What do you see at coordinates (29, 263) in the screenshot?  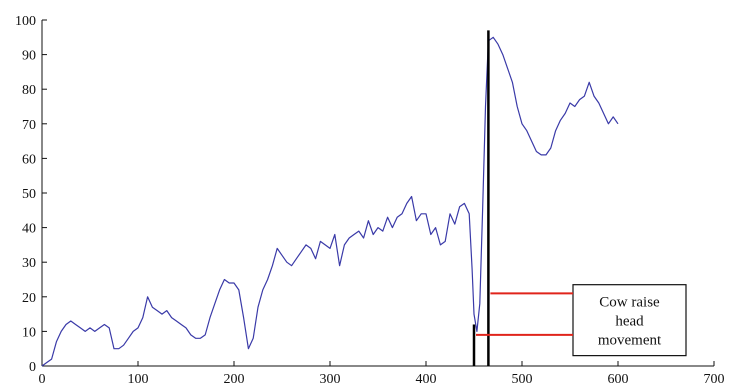 I see `y-tick-label: 30` at bounding box center [29, 263].